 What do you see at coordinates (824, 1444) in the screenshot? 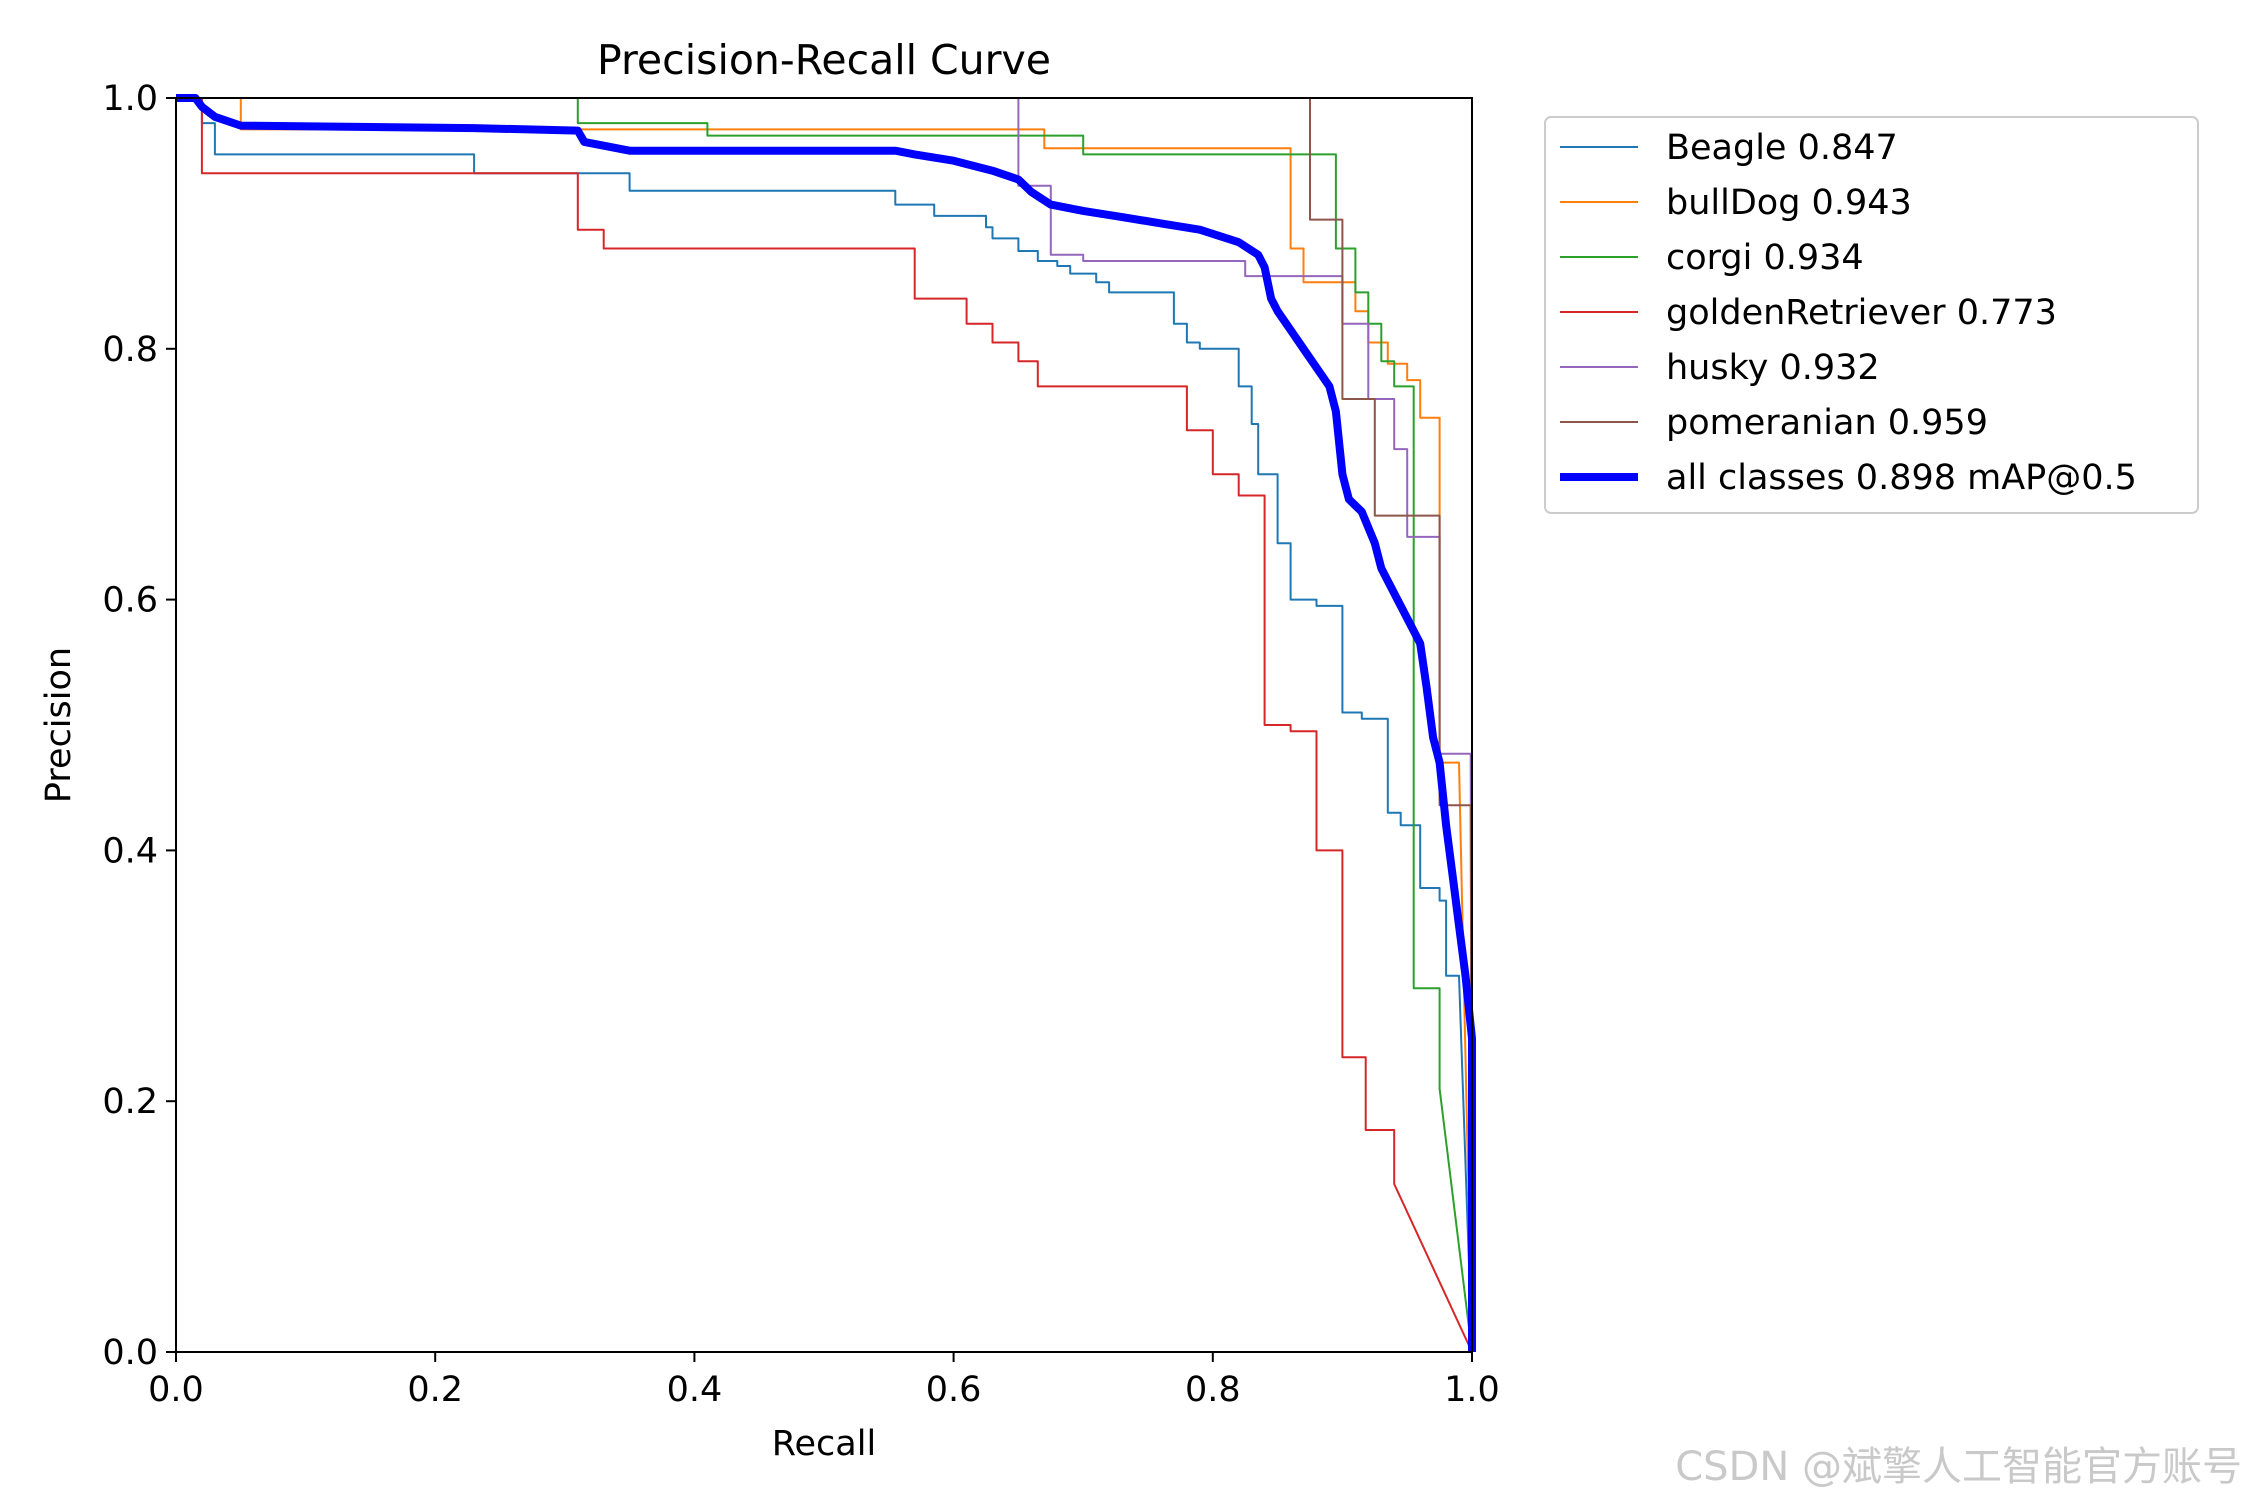
I see `x-axis-label: Recall` at bounding box center [824, 1444].